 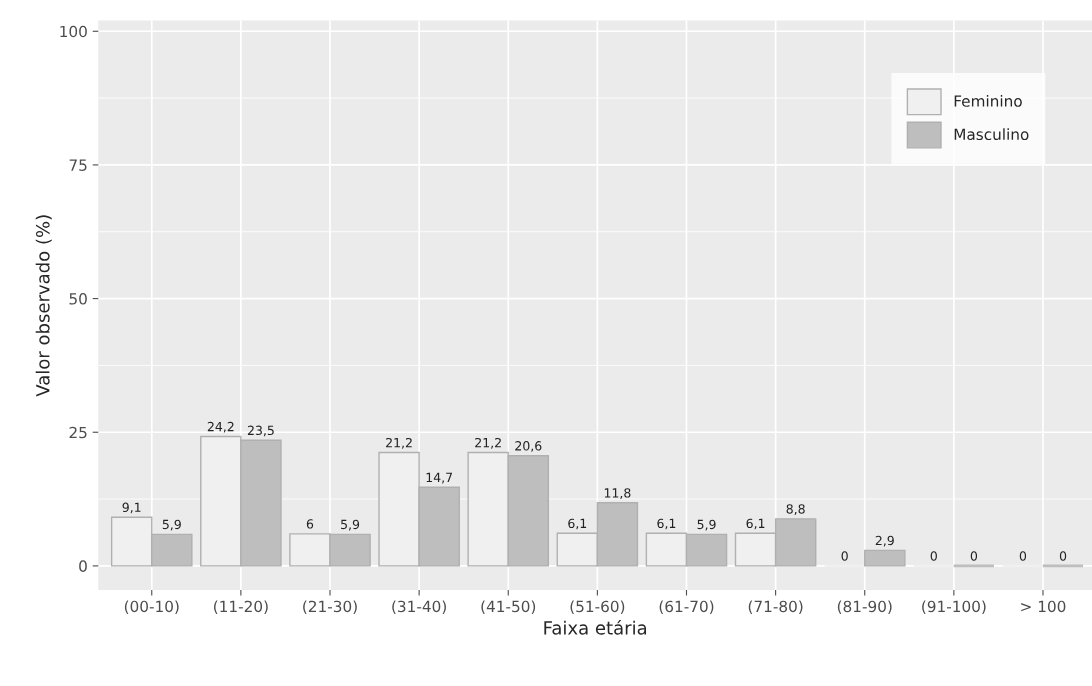 What do you see at coordinates (241, 607) in the screenshot?
I see `x-tick-label: (11-20)` at bounding box center [241, 607].